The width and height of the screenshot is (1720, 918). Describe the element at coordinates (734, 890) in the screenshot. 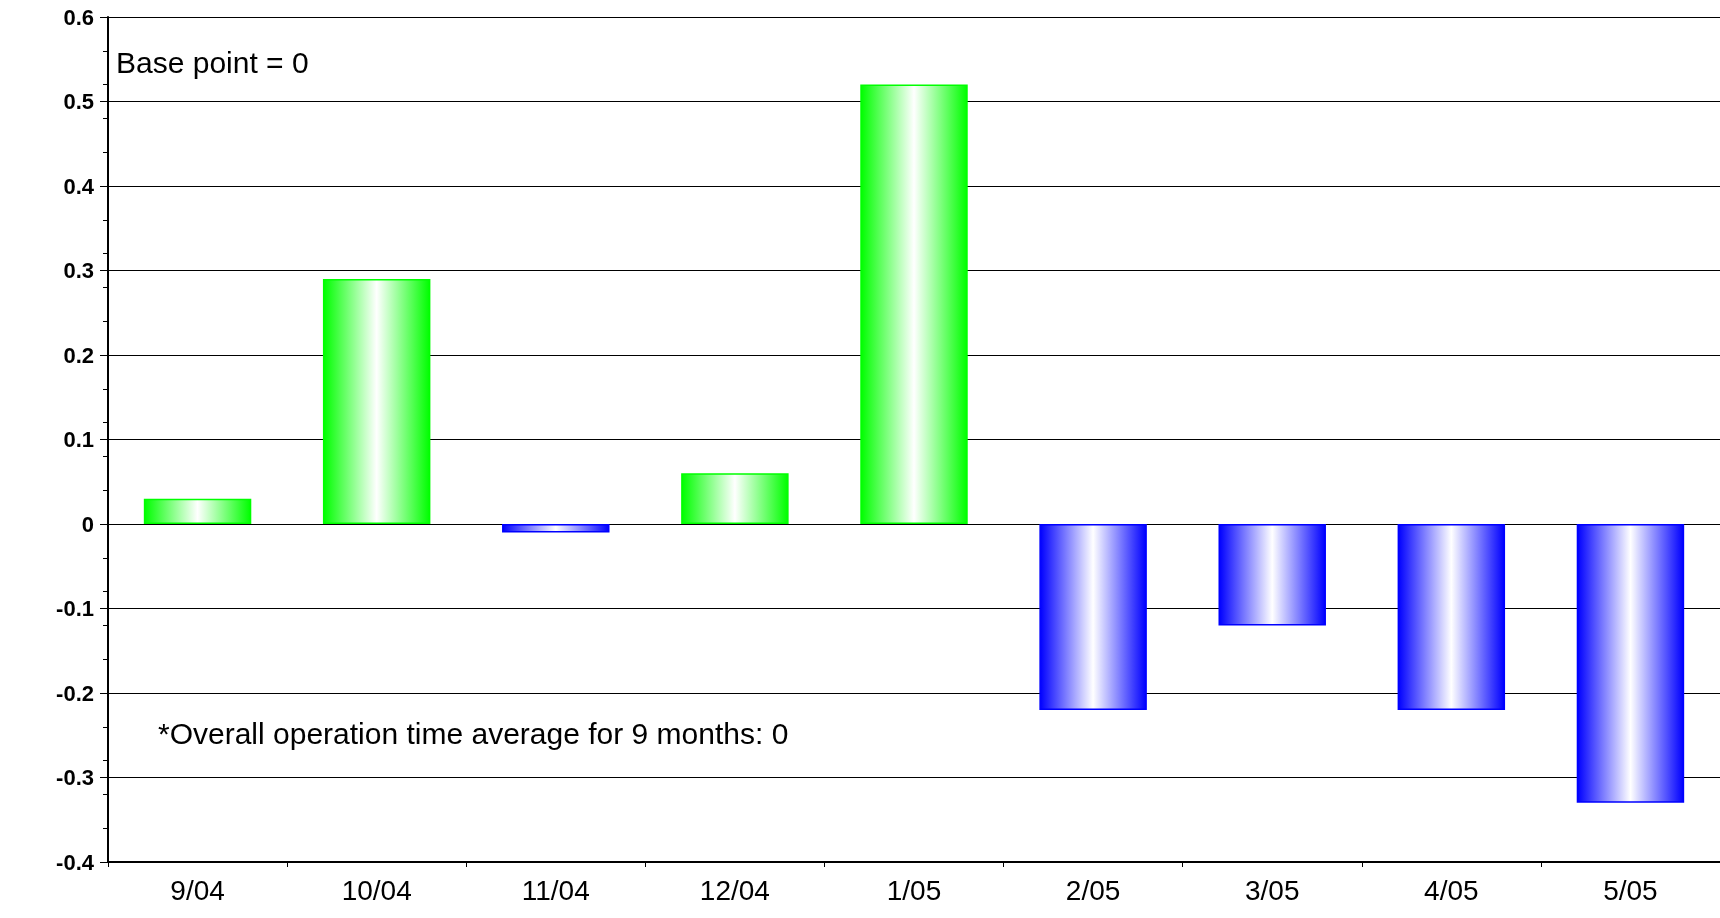

I see `x-tick-label: 12/04` at that location.